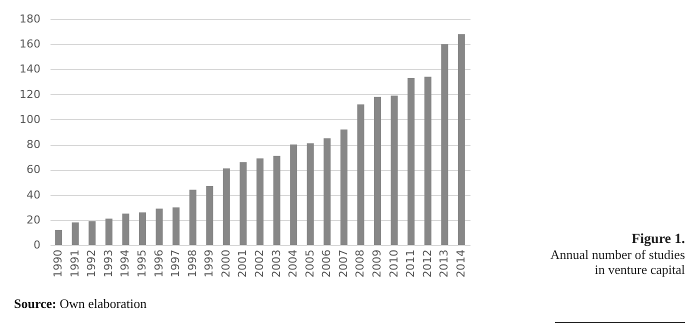 This screenshot has width=697, height=335. Describe the element at coordinates (309, 264) in the screenshot. I see `x-tick-label: 2005` at that location.